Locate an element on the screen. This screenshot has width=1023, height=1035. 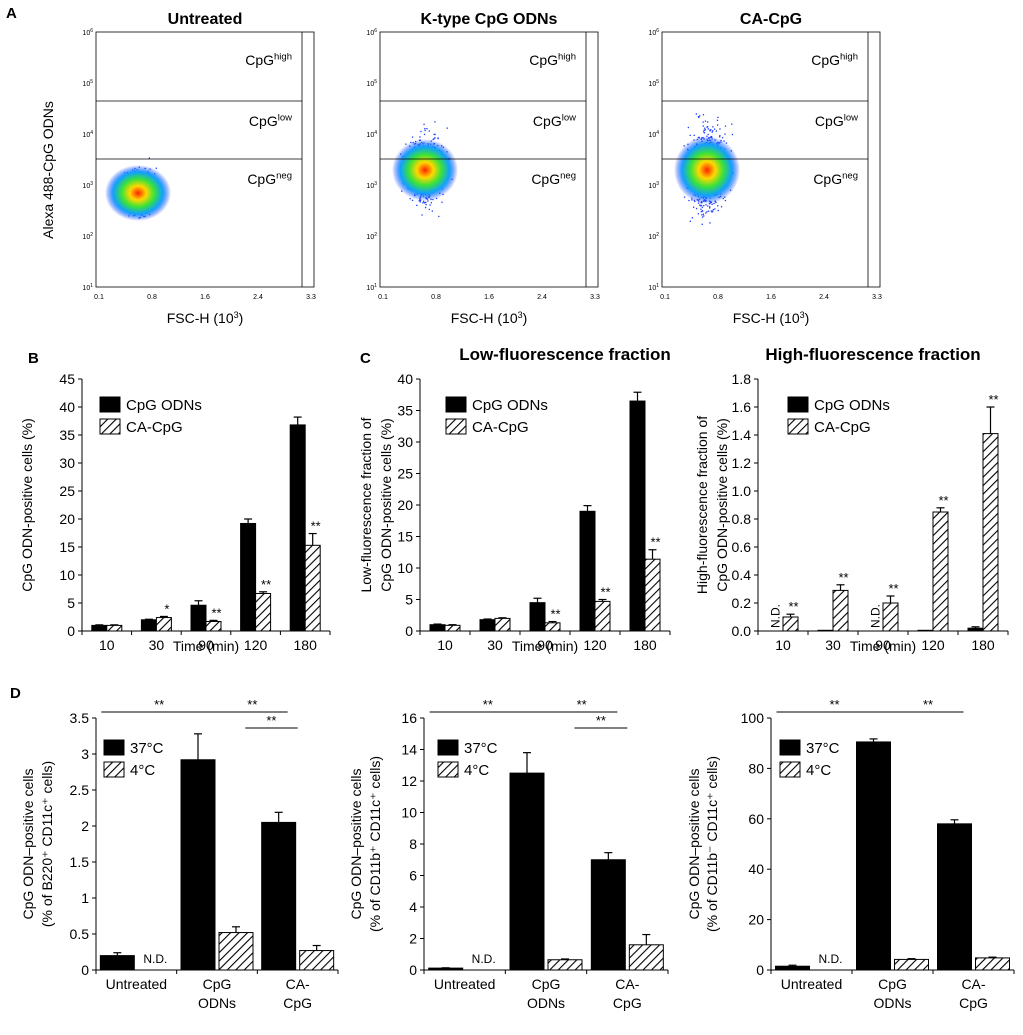
y-tick-label: 1.6 is located at coordinates (742, 407).